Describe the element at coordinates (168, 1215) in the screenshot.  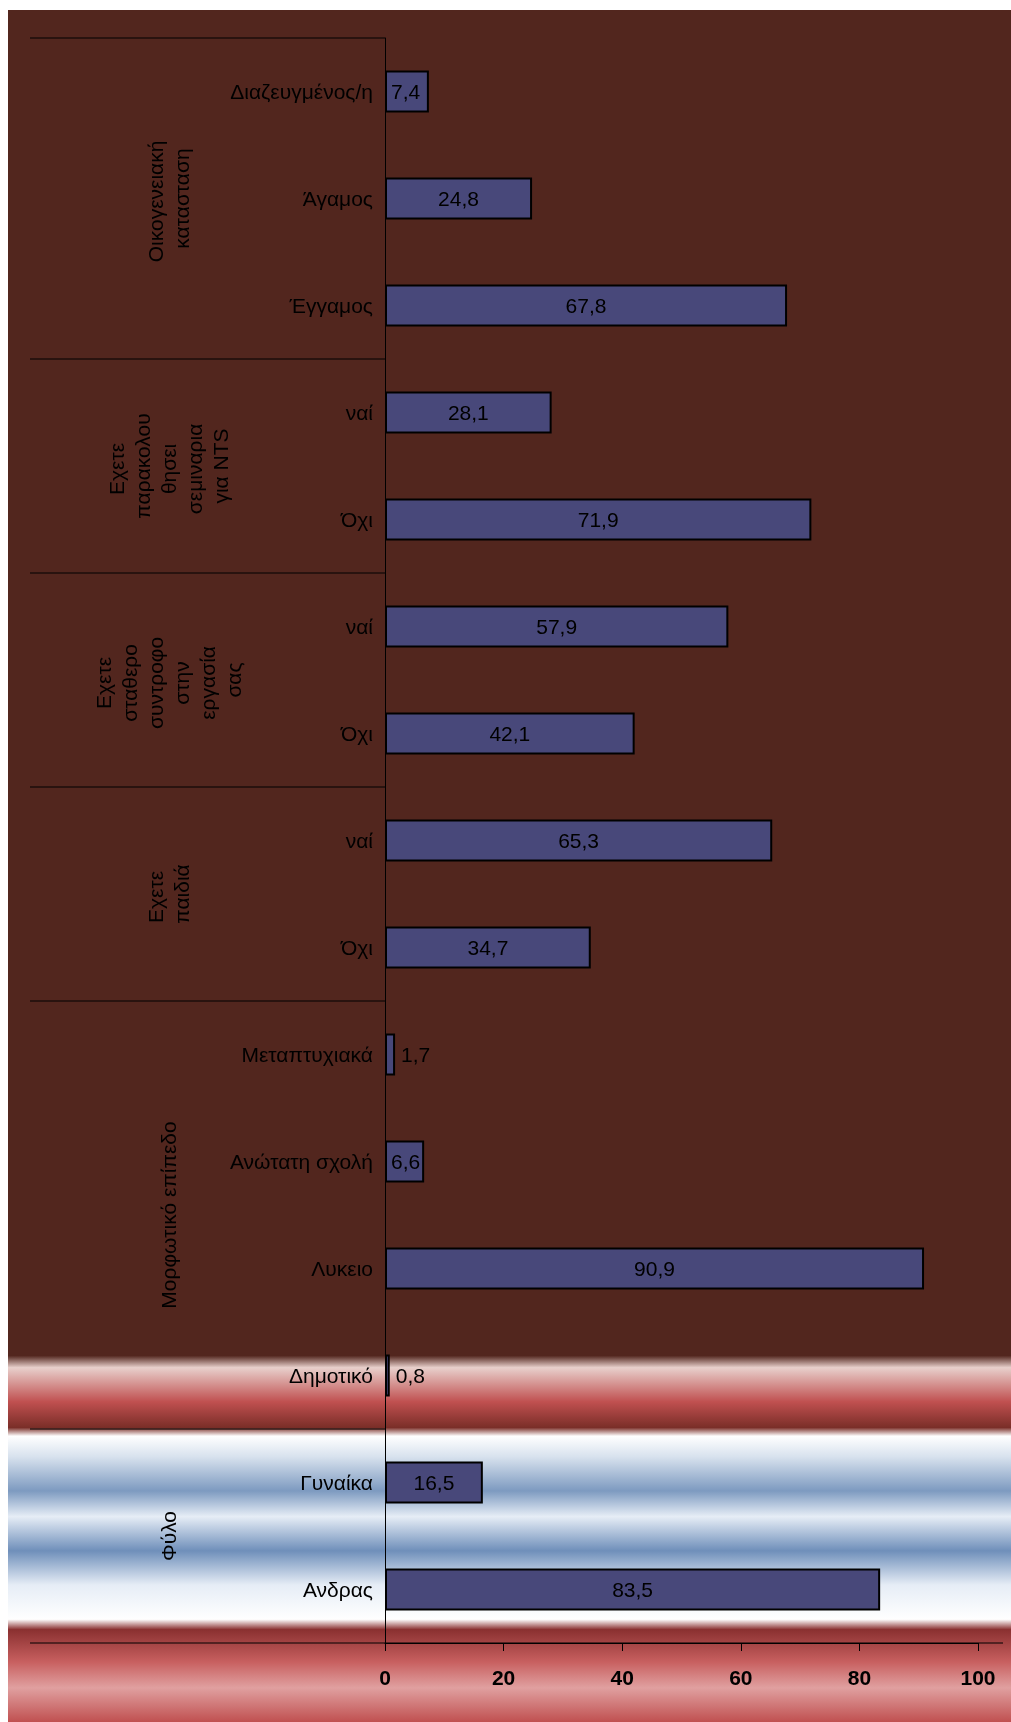
I see `text: Μορφωτικό επίπεδο` at that location.